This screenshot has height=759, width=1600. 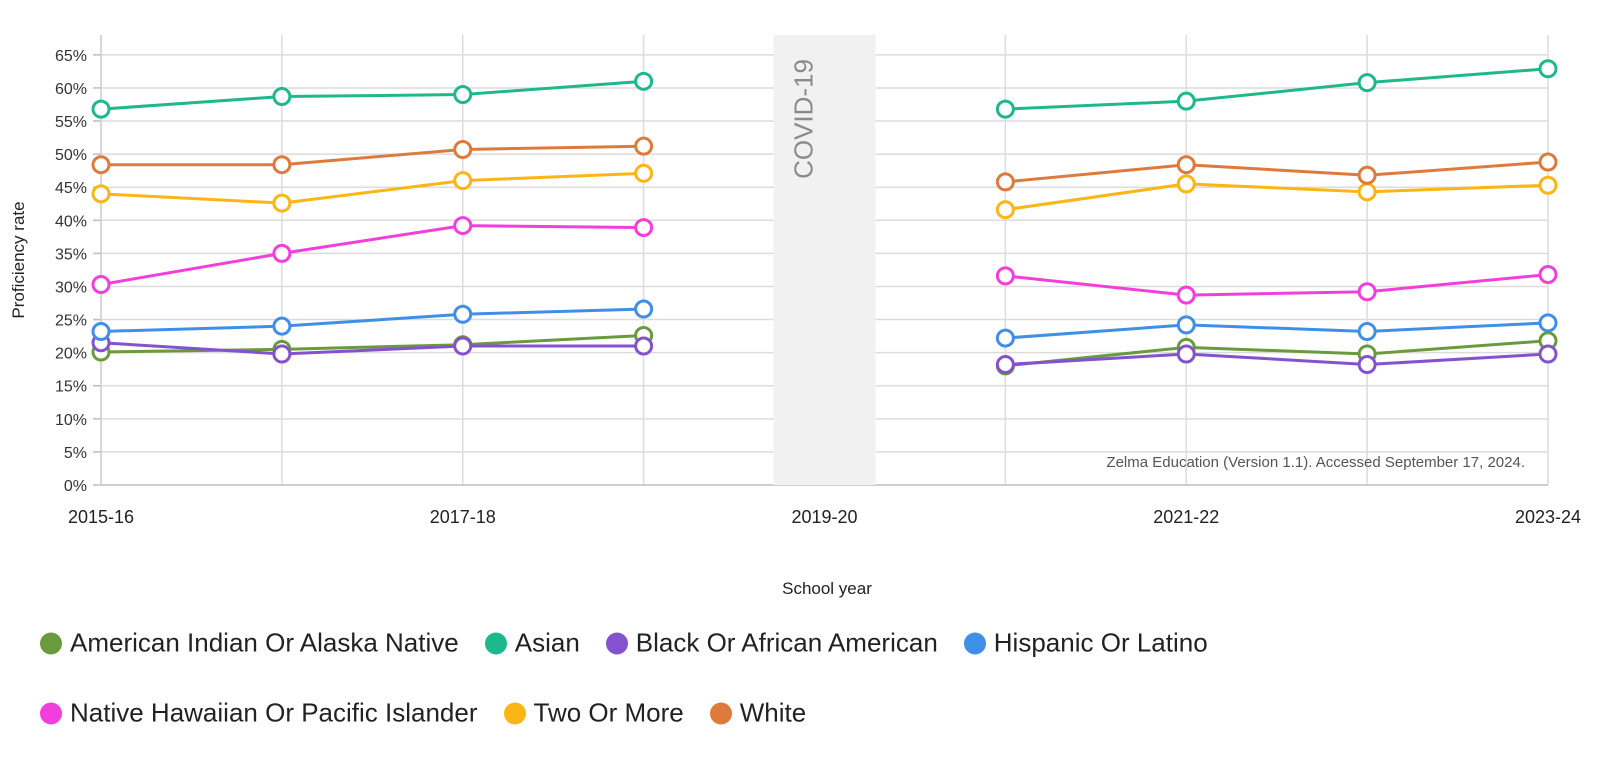 I want to click on y-tick-label: 20%, so click(x=71, y=354).